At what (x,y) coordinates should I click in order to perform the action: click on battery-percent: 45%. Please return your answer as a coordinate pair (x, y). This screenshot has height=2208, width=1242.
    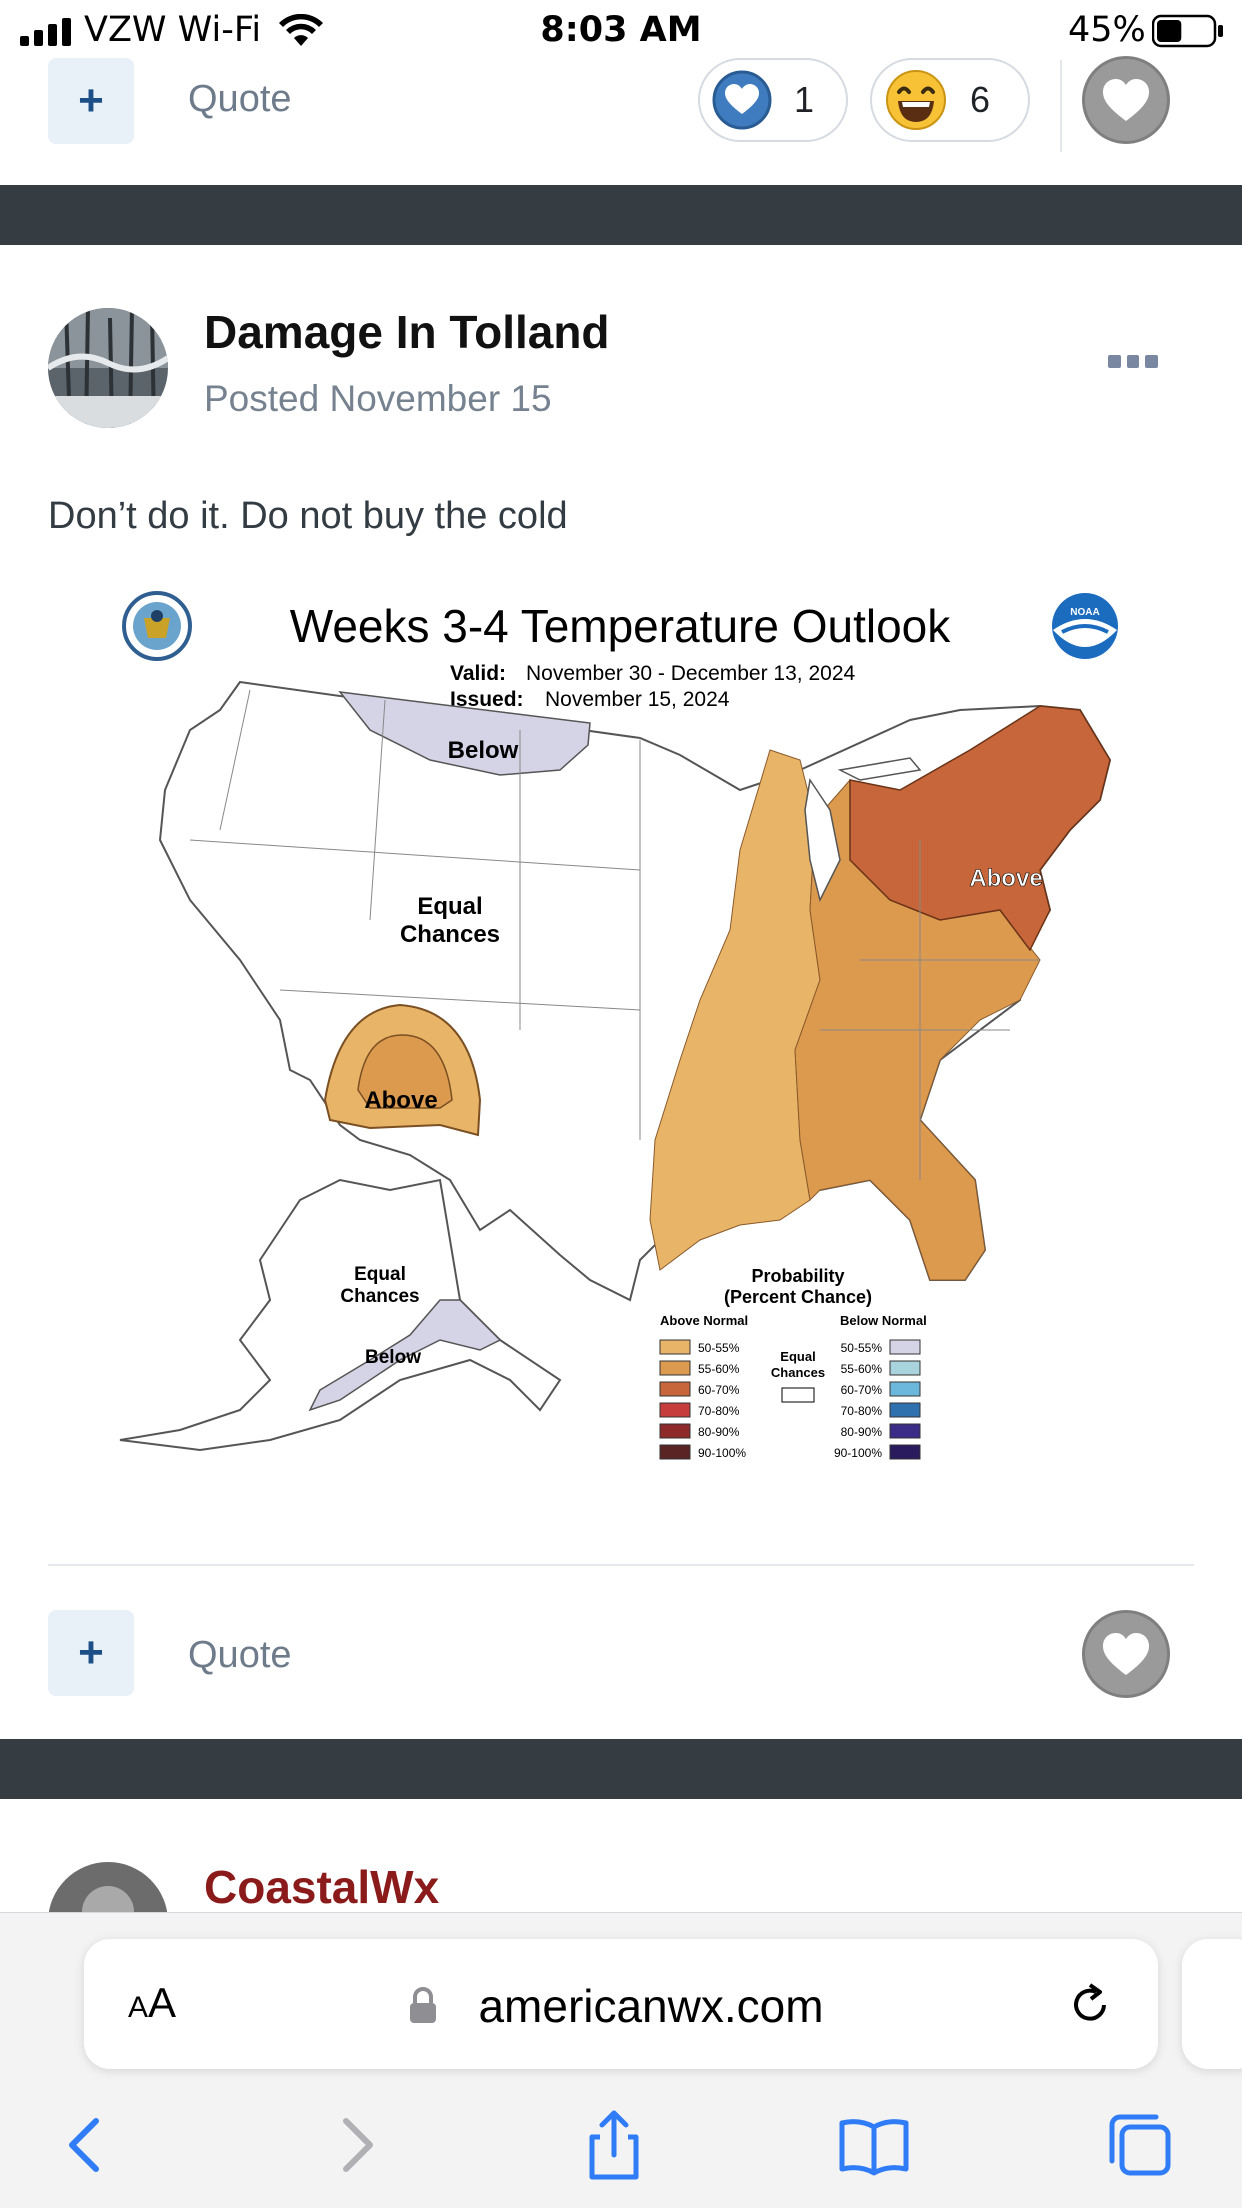
    Looking at the image, I should click on (1107, 30).